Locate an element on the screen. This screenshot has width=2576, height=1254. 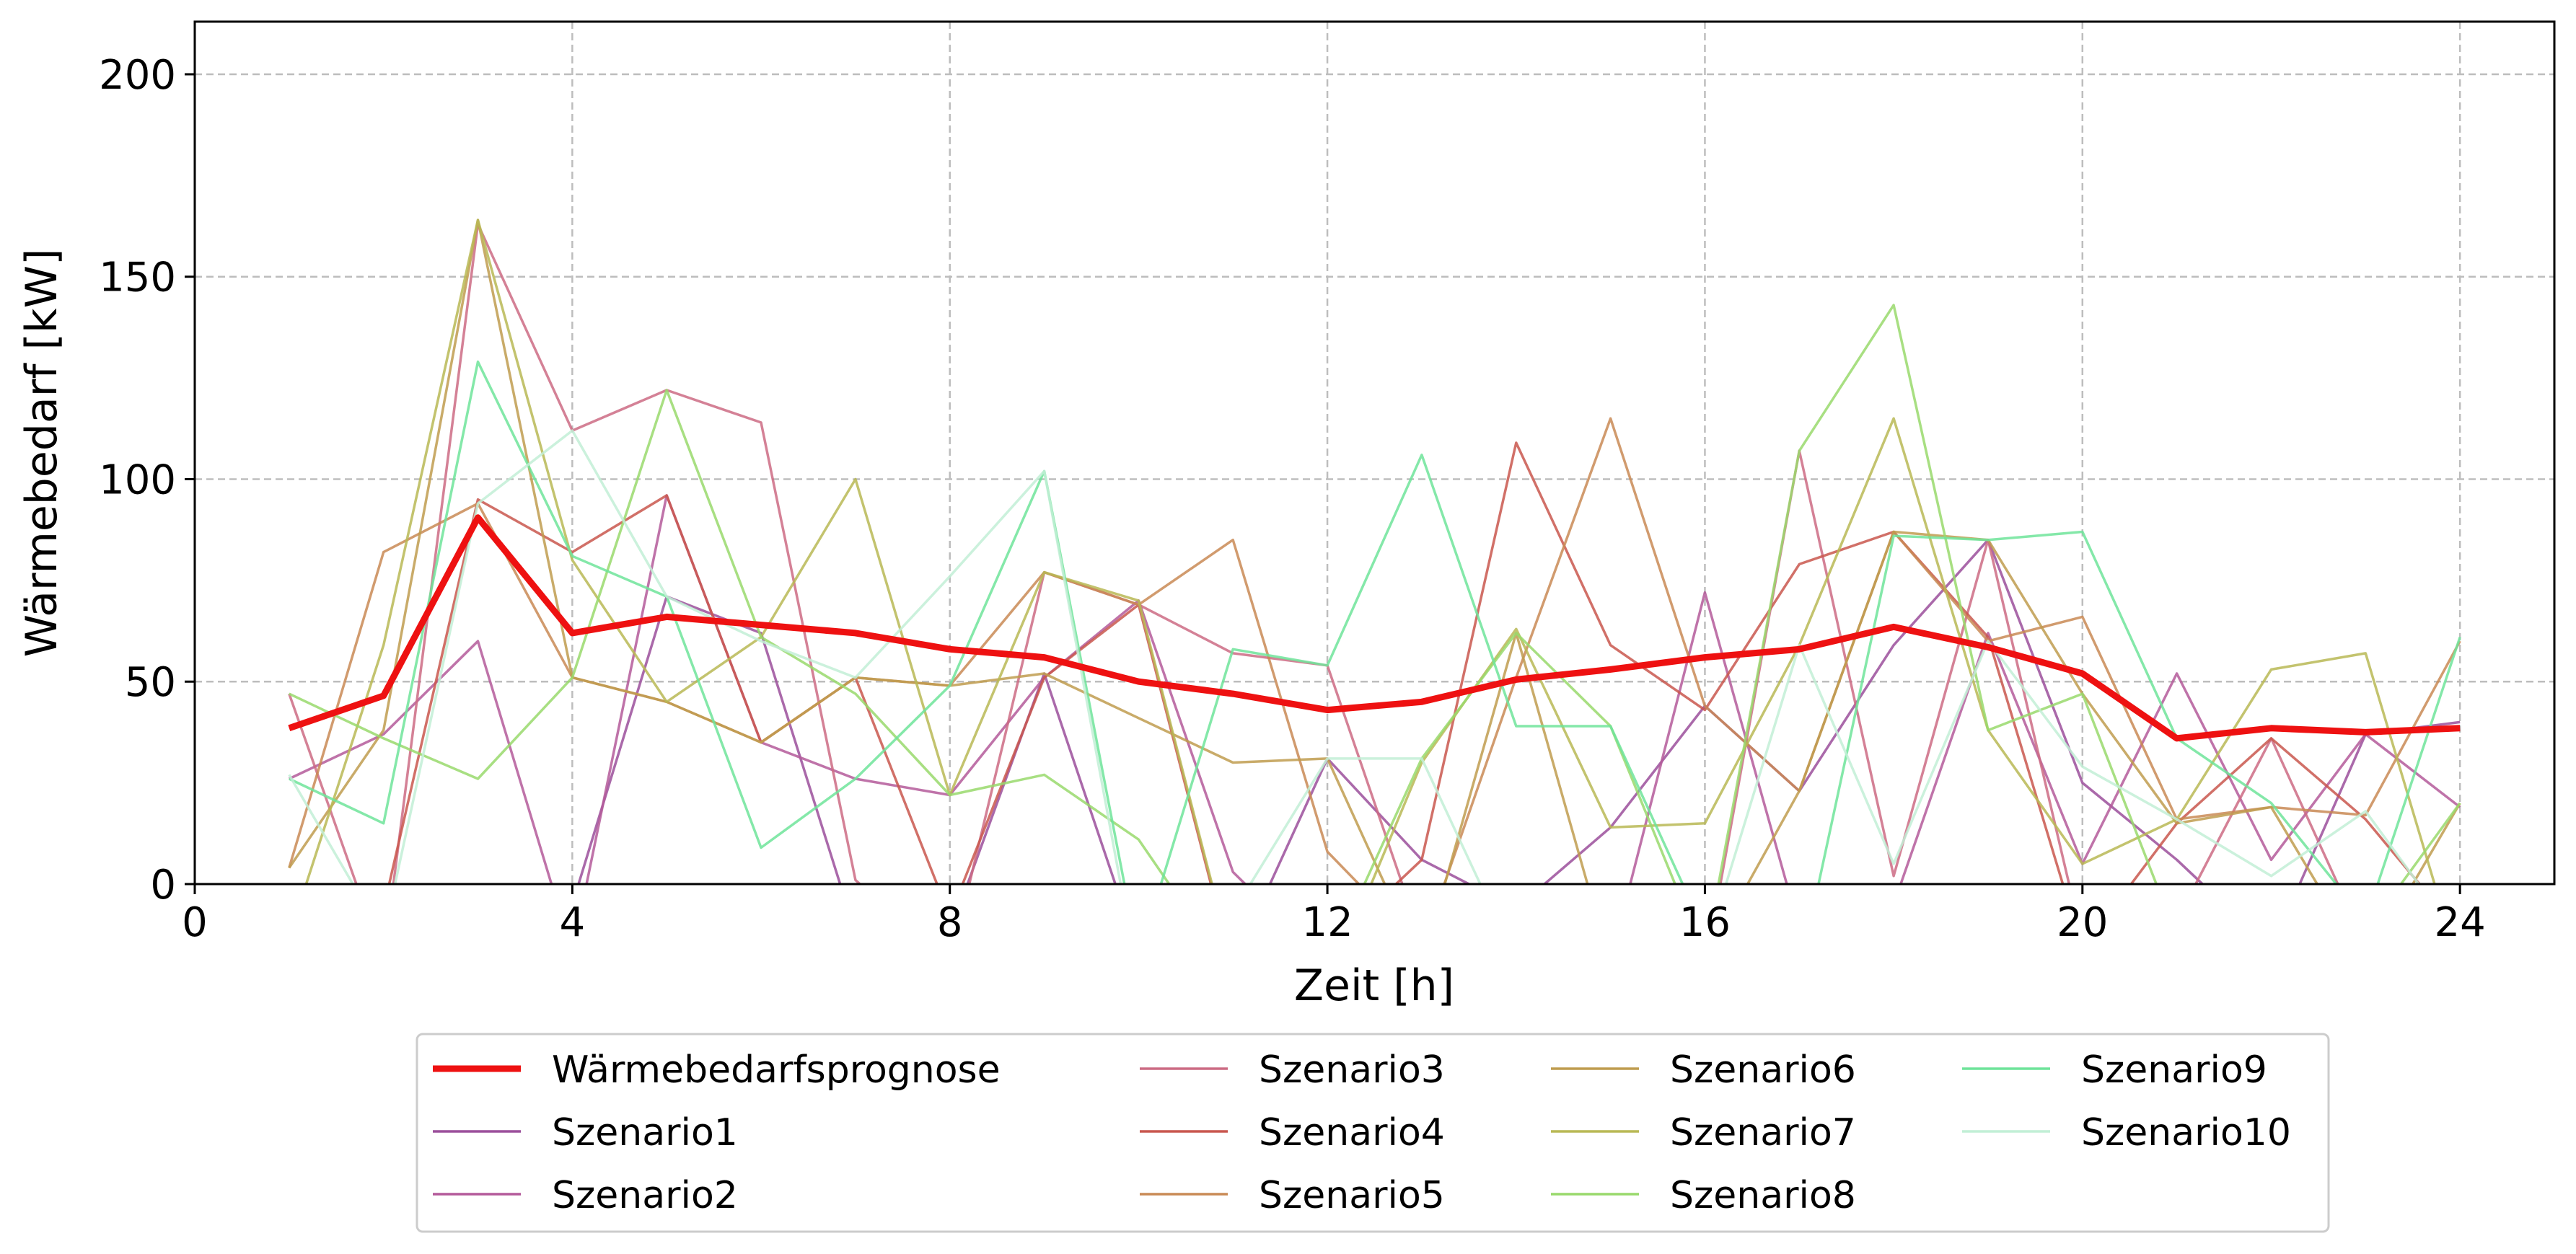
legend-label: Szenario8 is located at coordinates (1763, 1195).